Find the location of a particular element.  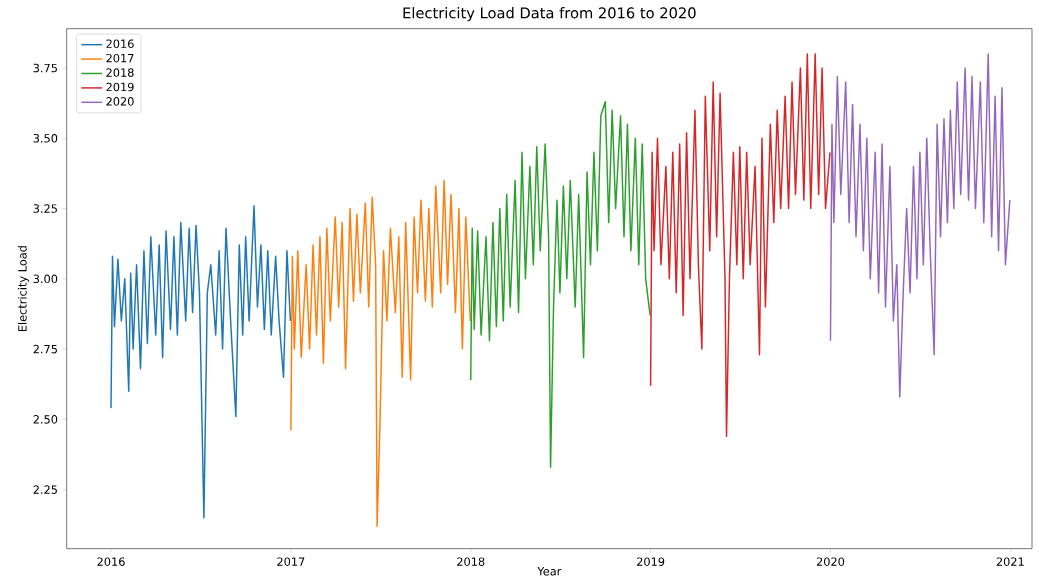

x-tick-label: 2019 is located at coordinates (651, 561).